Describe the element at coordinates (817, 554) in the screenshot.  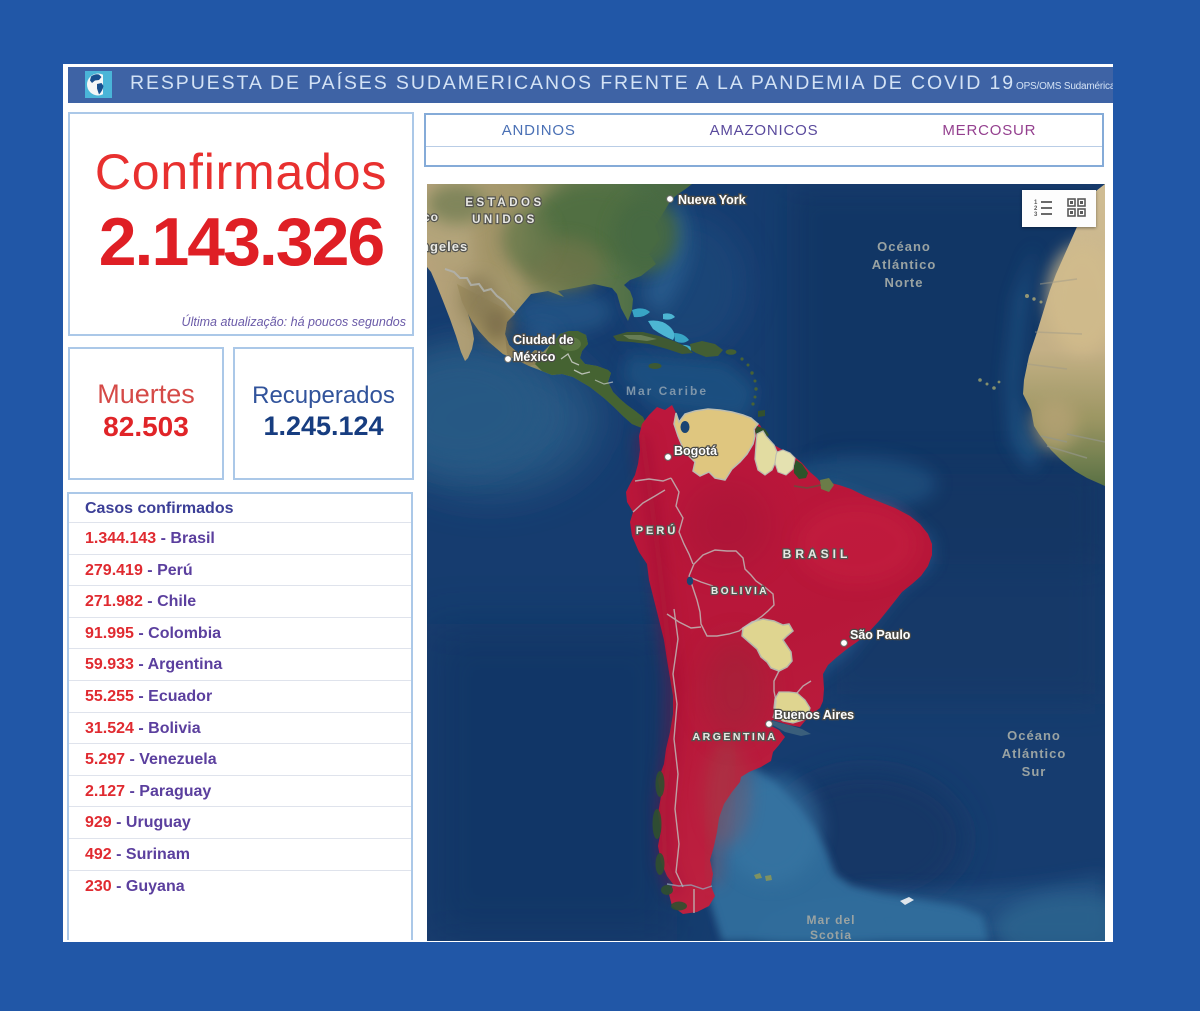
I see `svg-text: BRASIL` at that location.